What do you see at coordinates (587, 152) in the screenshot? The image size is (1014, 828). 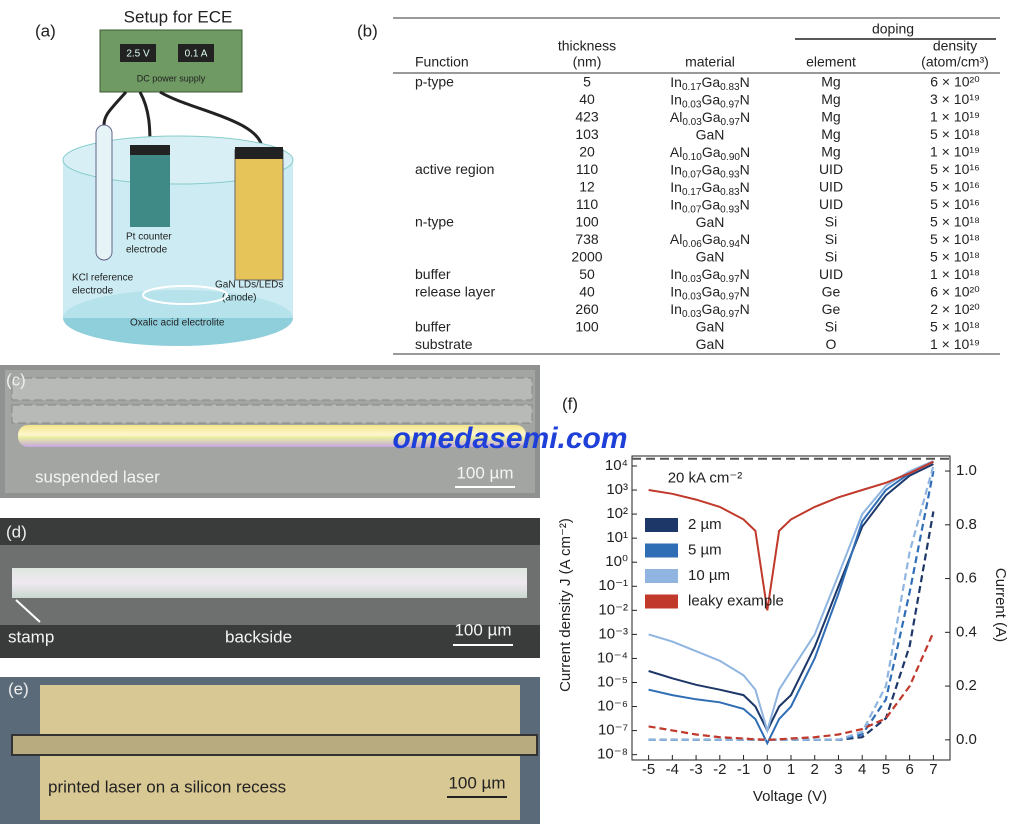 I see `cell: 20` at bounding box center [587, 152].